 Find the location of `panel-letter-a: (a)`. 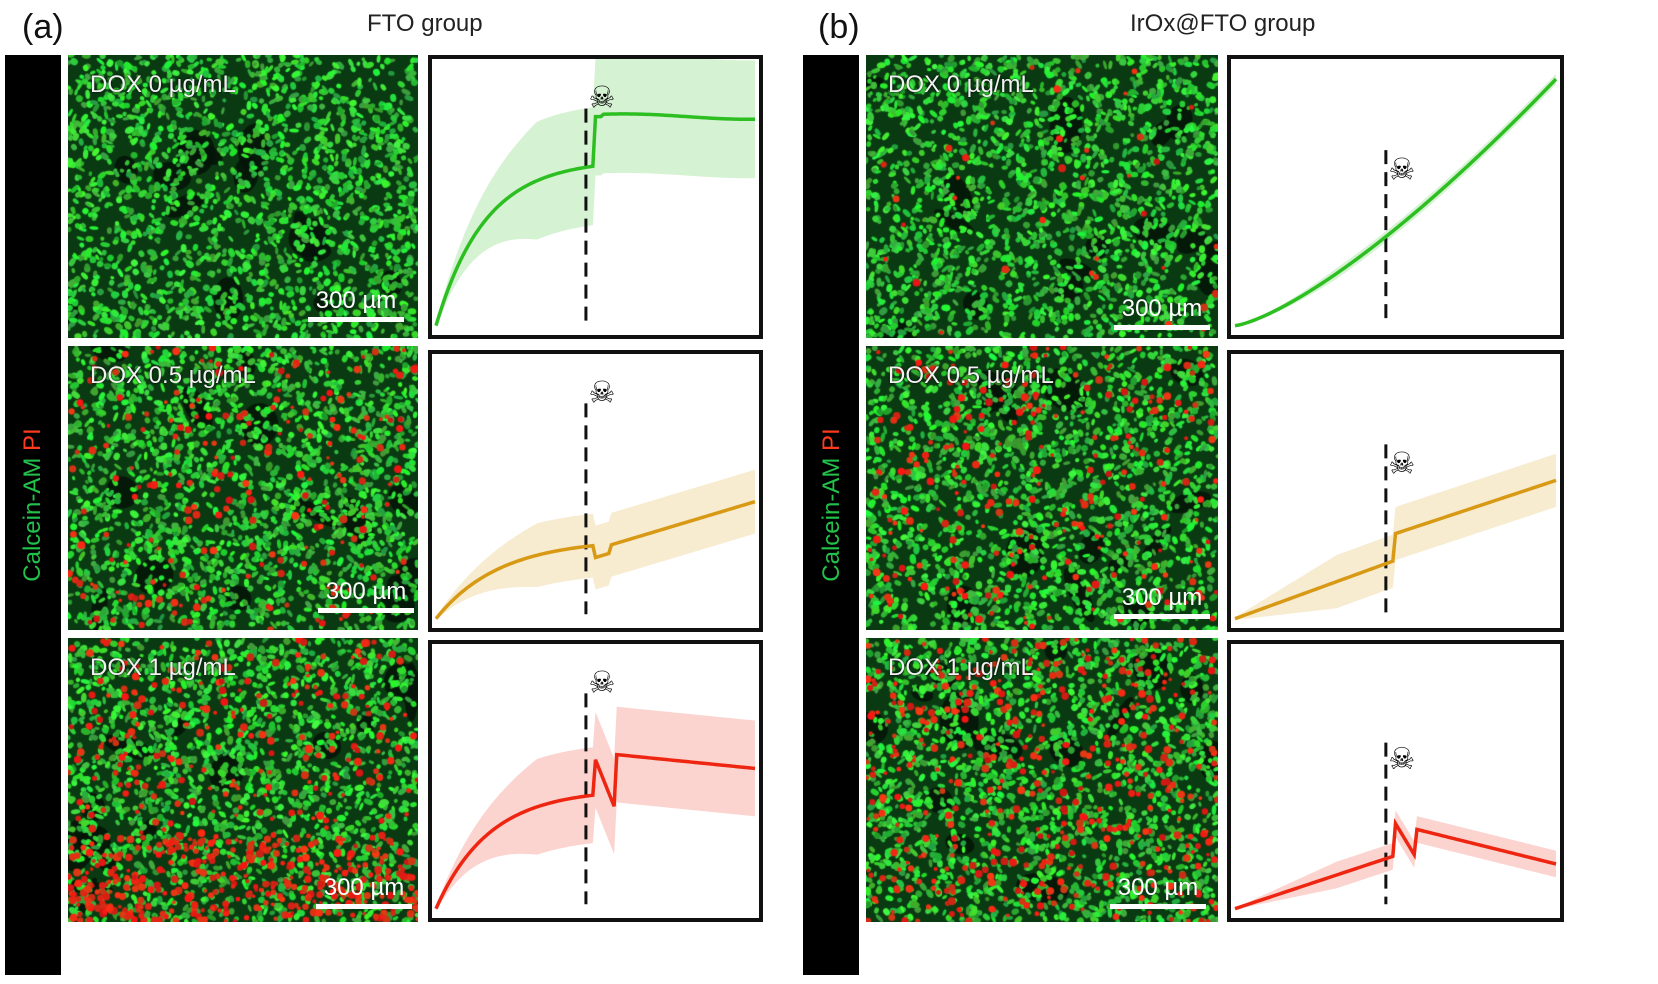

panel-letter-a: (a) is located at coordinates (43, 27).